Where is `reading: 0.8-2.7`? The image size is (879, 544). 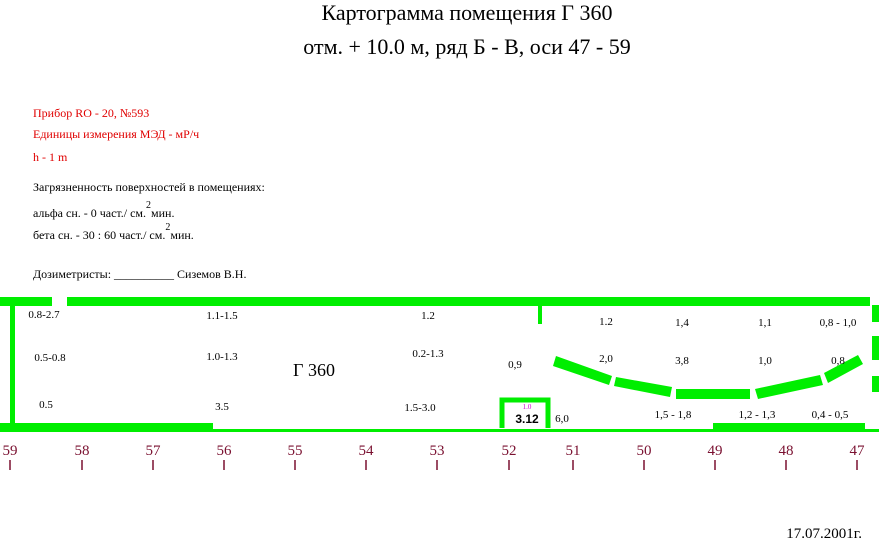
reading: 0.8-2.7 is located at coordinates (44, 315).